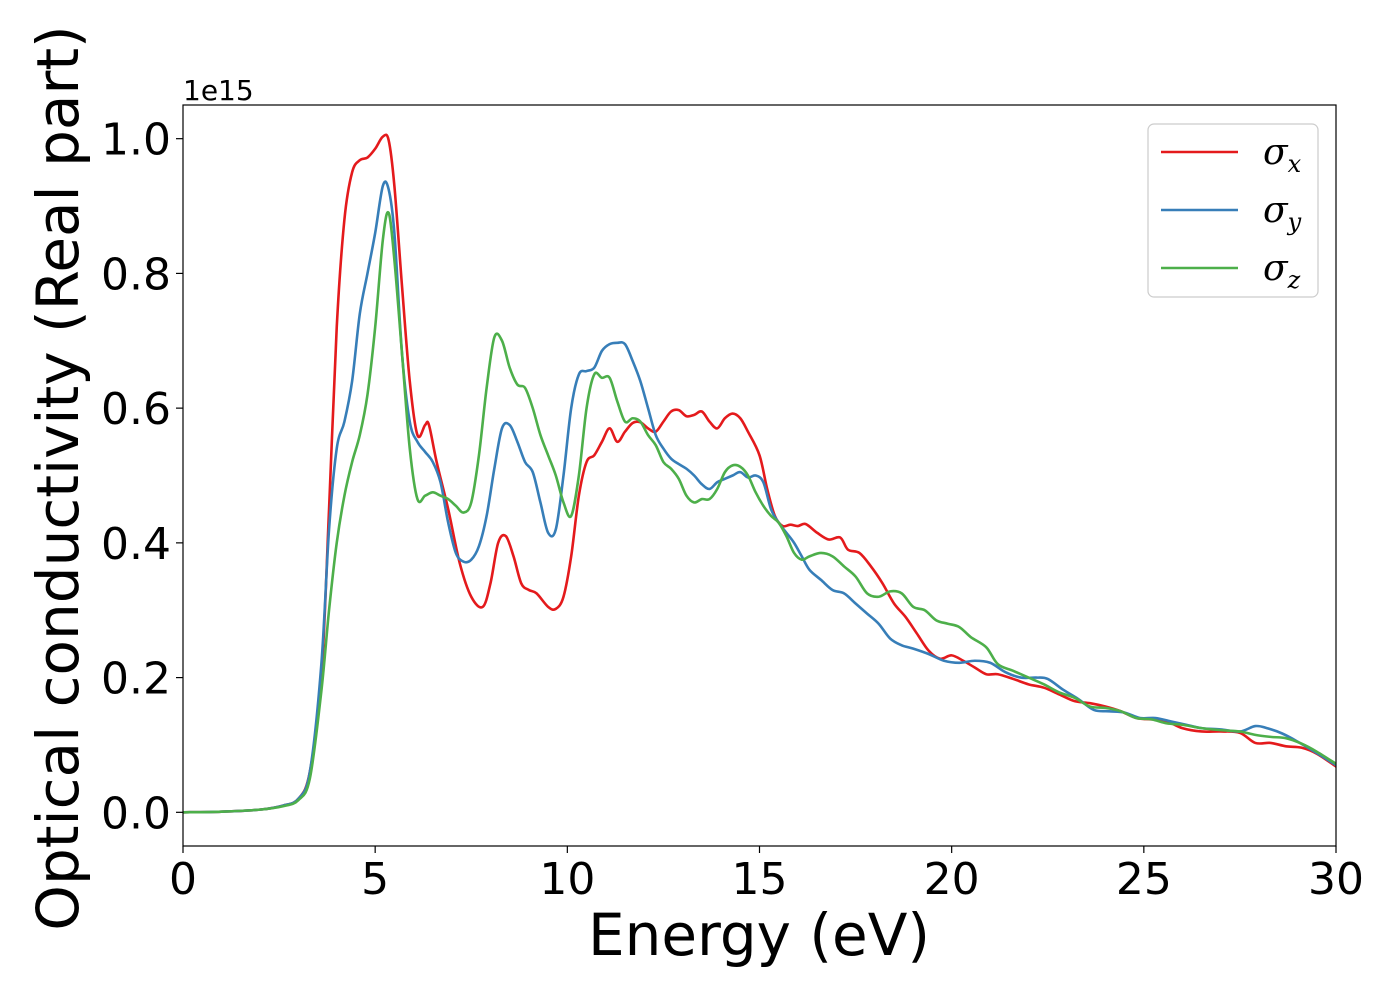 Image resolution: width=1400 pixels, height=1000 pixels. I want to click on y-tick-label: 1.0, so click(136, 140).